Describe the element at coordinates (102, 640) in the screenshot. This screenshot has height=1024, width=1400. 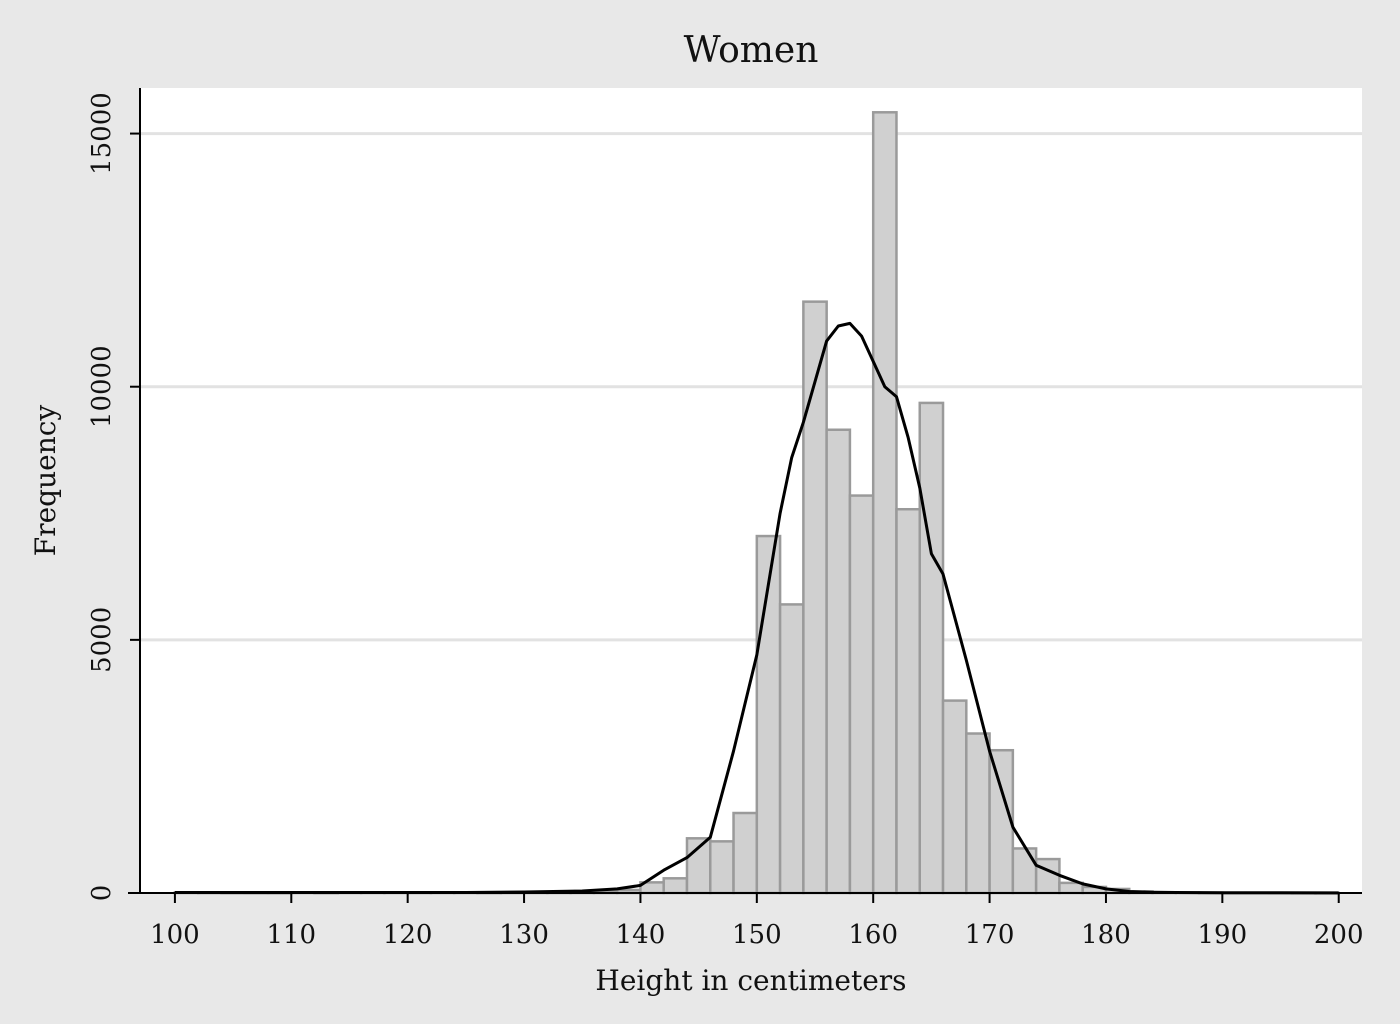
I see `y-tick-label: 5000` at that location.